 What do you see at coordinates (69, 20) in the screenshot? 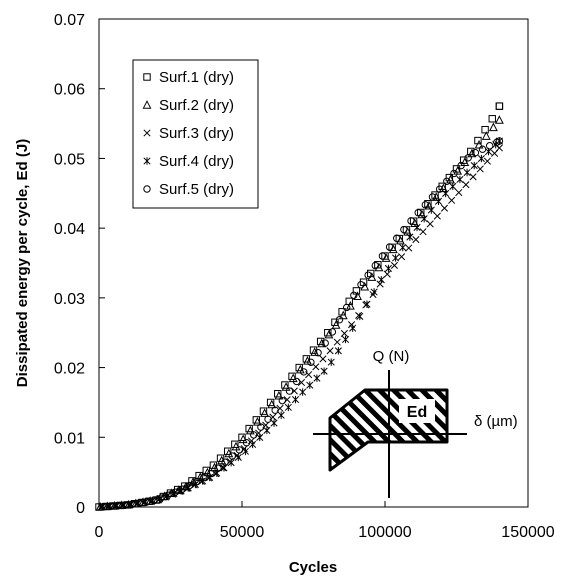
I see `y-tick-label: 0.07` at bounding box center [69, 20].